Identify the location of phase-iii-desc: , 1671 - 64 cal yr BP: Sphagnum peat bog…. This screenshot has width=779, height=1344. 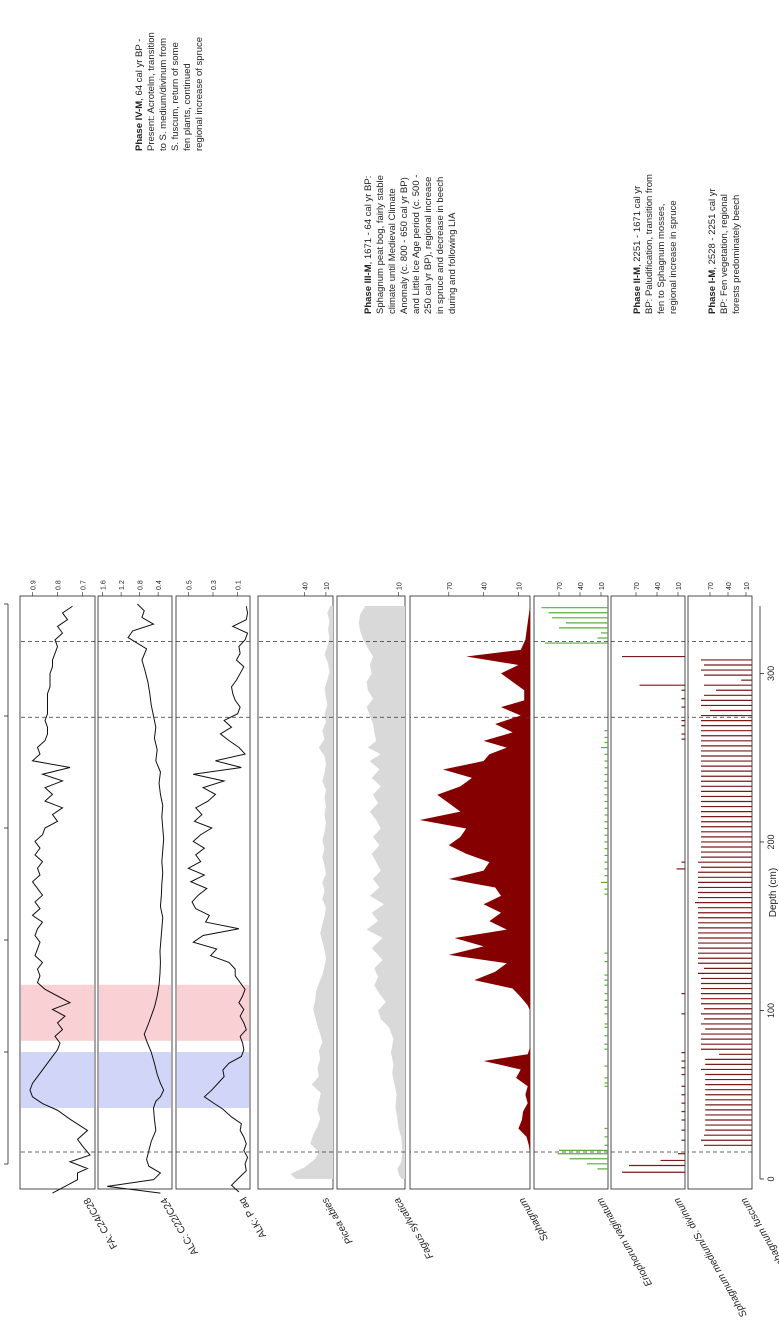
(410, 244).